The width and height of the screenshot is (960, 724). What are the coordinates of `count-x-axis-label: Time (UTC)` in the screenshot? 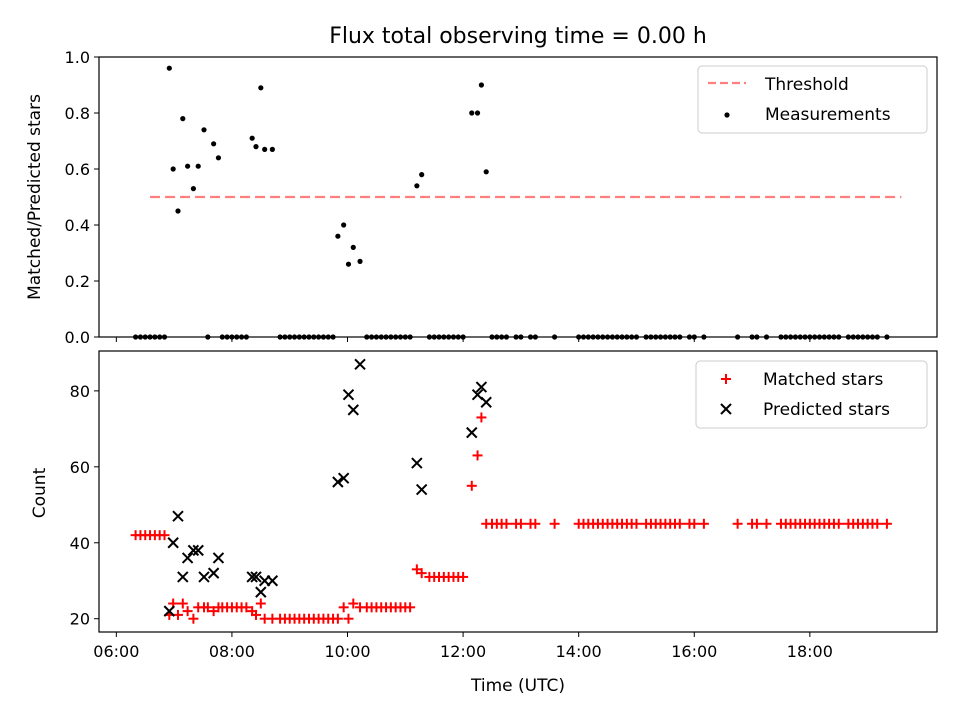 It's located at (517, 686).